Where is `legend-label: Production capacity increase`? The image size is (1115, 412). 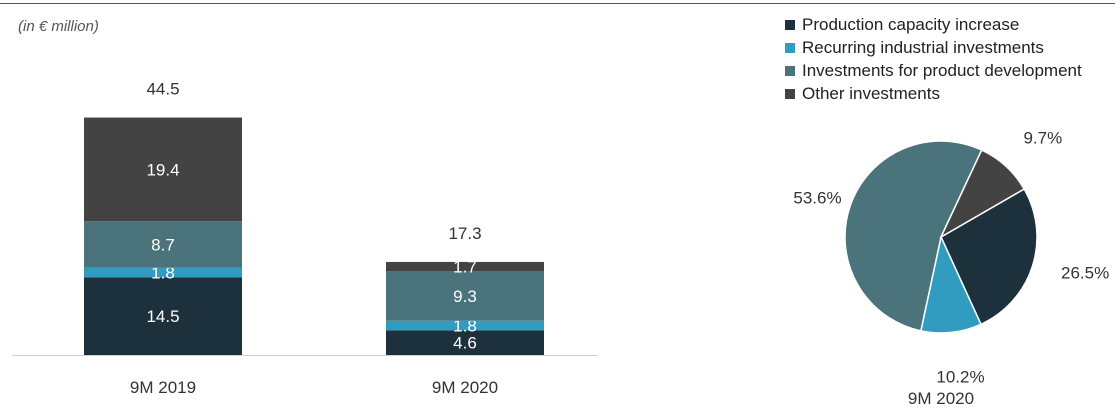 legend-label: Production capacity increase is located at coordinates (911, 24).